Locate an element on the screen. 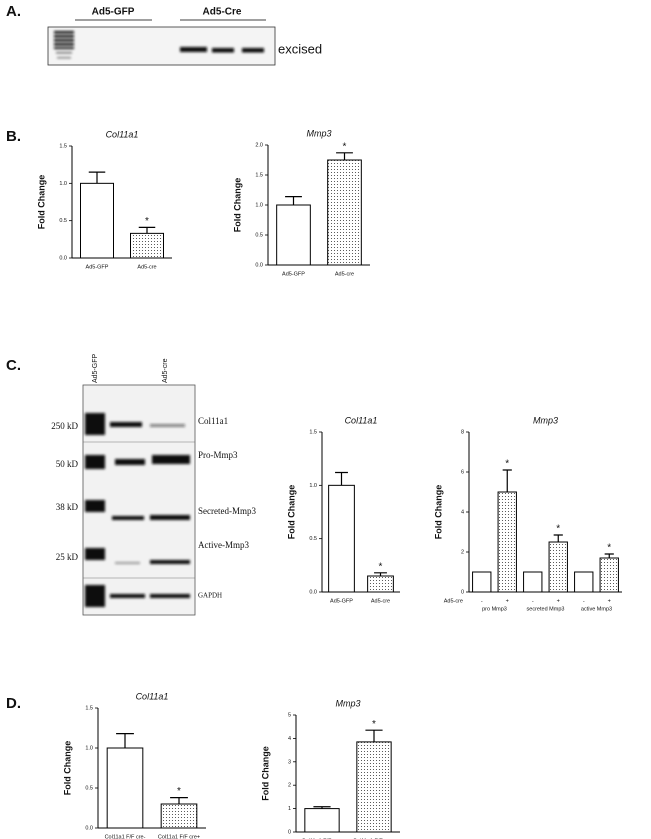 The height and width of the screenshot is (839, 651). x-row-label: Ad5-cre is located at coordinates (453, 601).